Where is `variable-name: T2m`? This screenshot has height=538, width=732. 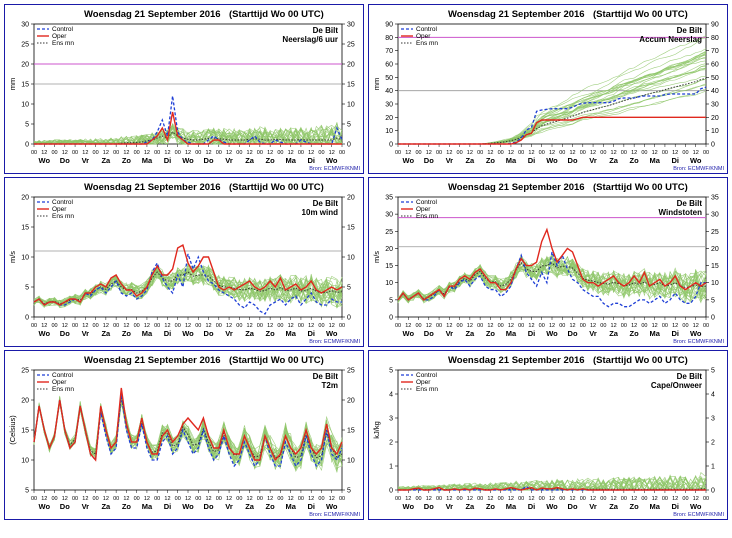
variable-name: T2m is located at coordinates (330, 385).